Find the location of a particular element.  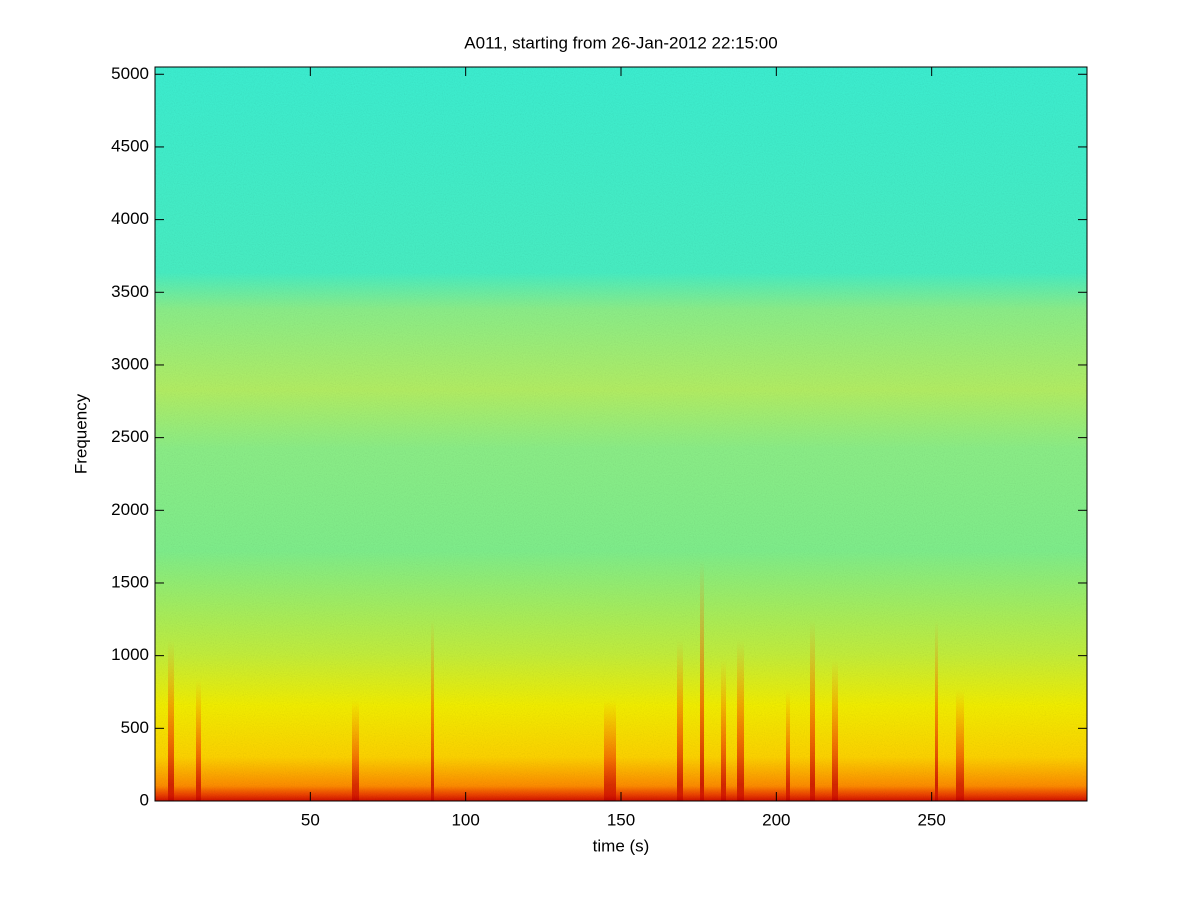

y-axis-label: Frequency is located at coordinates (80, 433).